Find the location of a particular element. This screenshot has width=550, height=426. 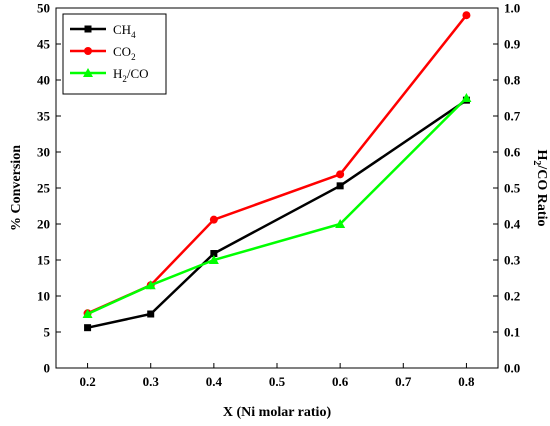

y-right-tick-label: 0.5 is located at coordinates (512, 188).